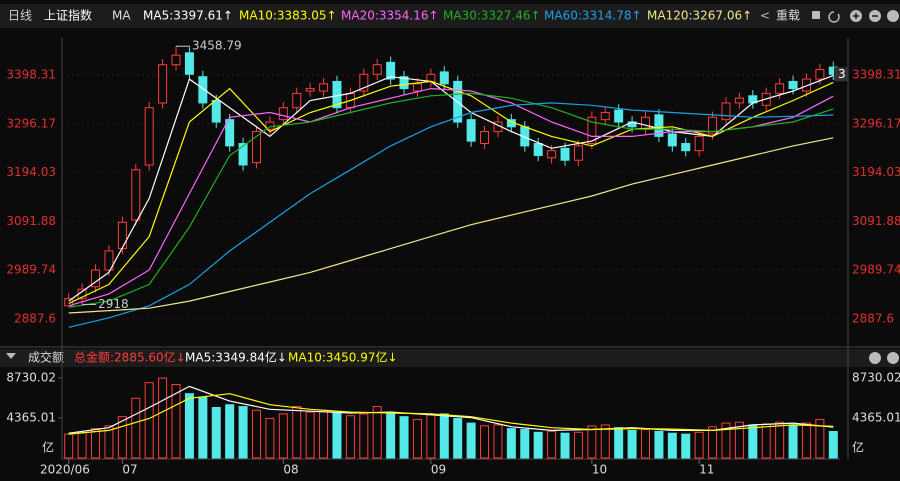 The height and width of the screenshot is (481, 900). Describe the element at coordinates (876, 221) in the screenshot. I see `y-tick-label-right: 3091.88` at that location.